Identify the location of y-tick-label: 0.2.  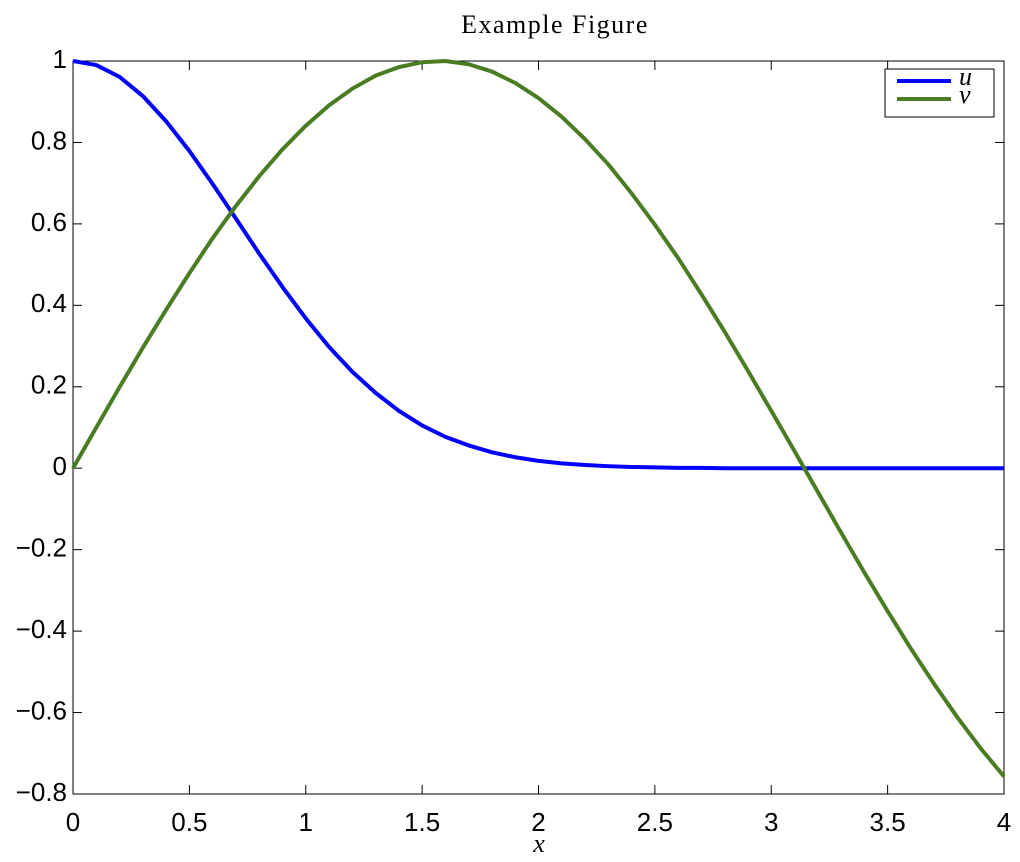
(49, 385).